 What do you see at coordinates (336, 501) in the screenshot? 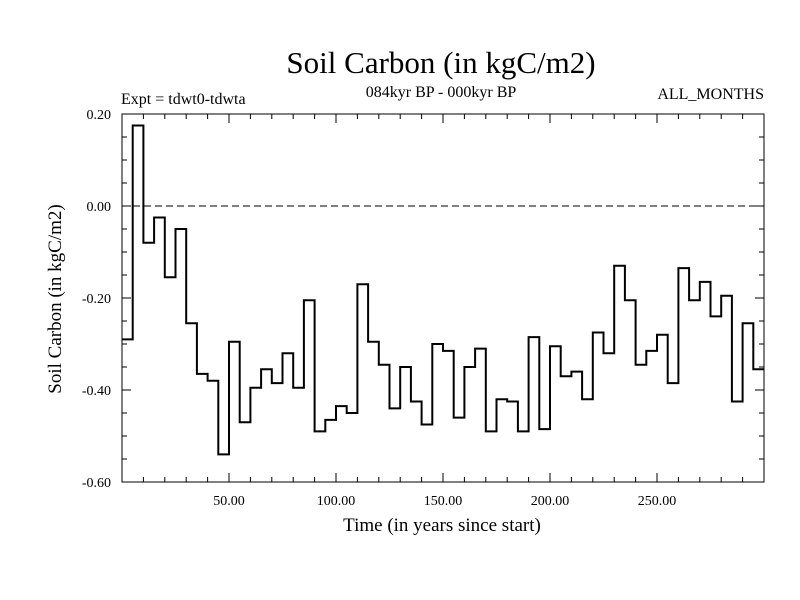
I see `x-tick-label: 100.00` at bounding box center [336, 501].